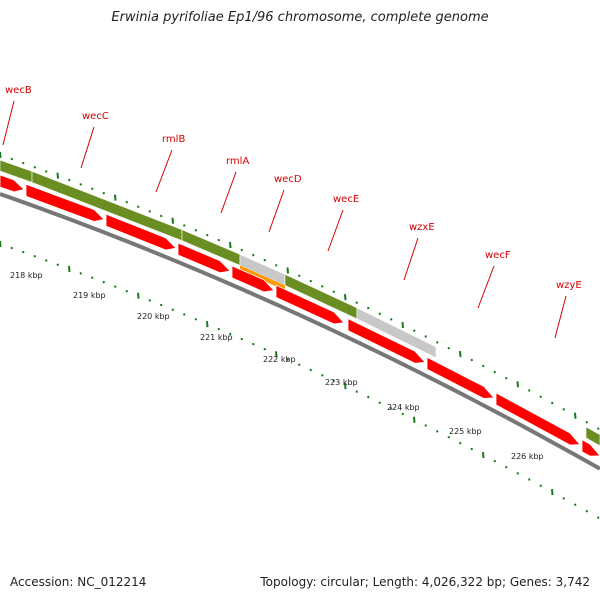 The image size is (600, 600). What do you see at coordinates (346, 199) in the screenshot?
I see `gene-label: wecE` at bounding box center [346, 199].